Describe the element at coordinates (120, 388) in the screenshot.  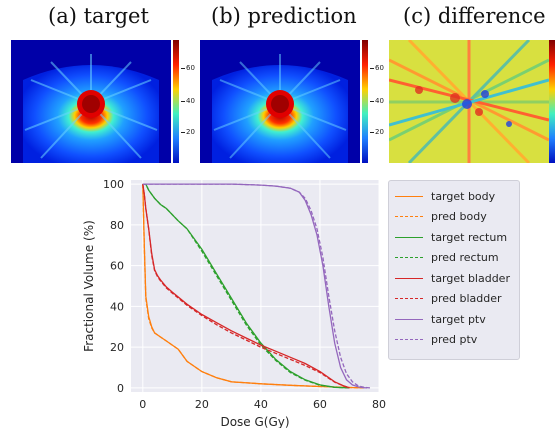
I see `y-tick-label: 0` at that location.